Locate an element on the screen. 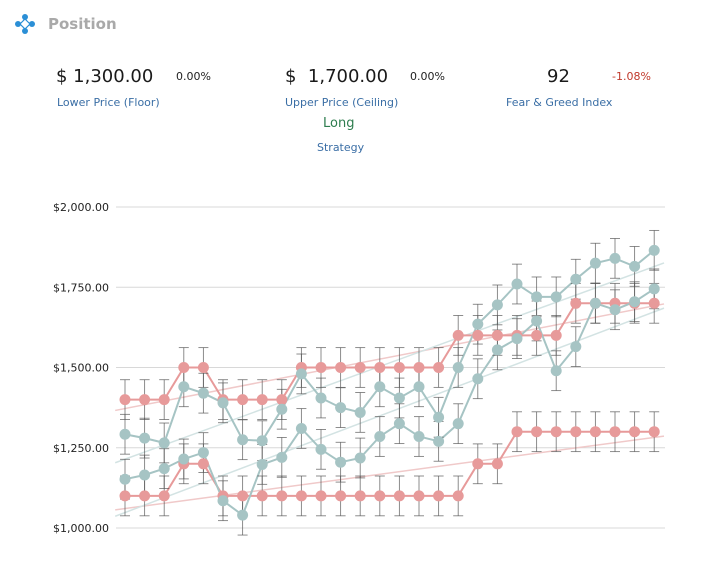 The image size is (728, 571). upper-price-label: Upper Price (Ceiling) is located at coordinates (342, 102).